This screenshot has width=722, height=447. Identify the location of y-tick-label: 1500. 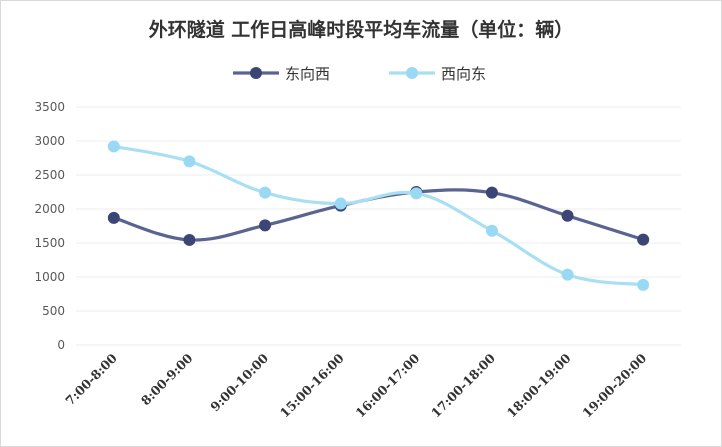
(49, 243).